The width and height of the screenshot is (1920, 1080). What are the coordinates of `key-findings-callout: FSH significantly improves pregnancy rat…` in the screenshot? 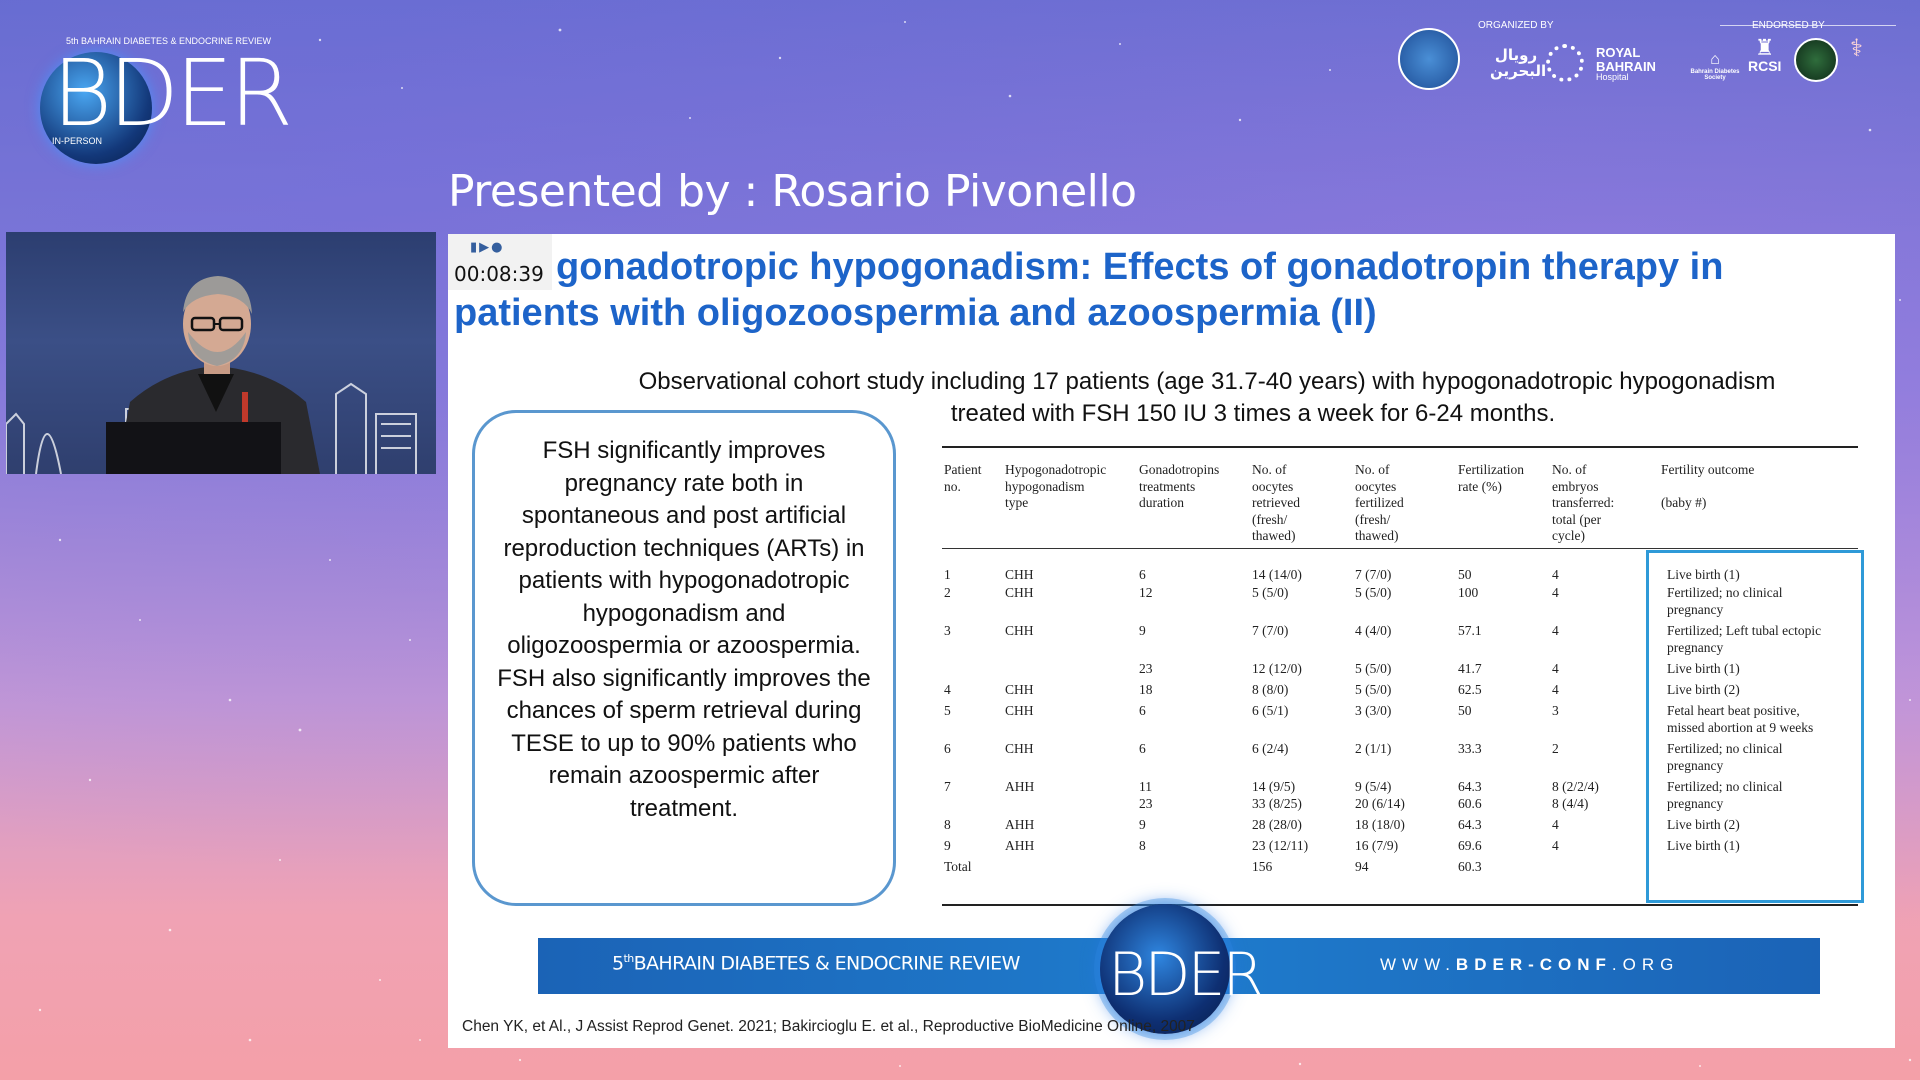 It's located at (684, 658).